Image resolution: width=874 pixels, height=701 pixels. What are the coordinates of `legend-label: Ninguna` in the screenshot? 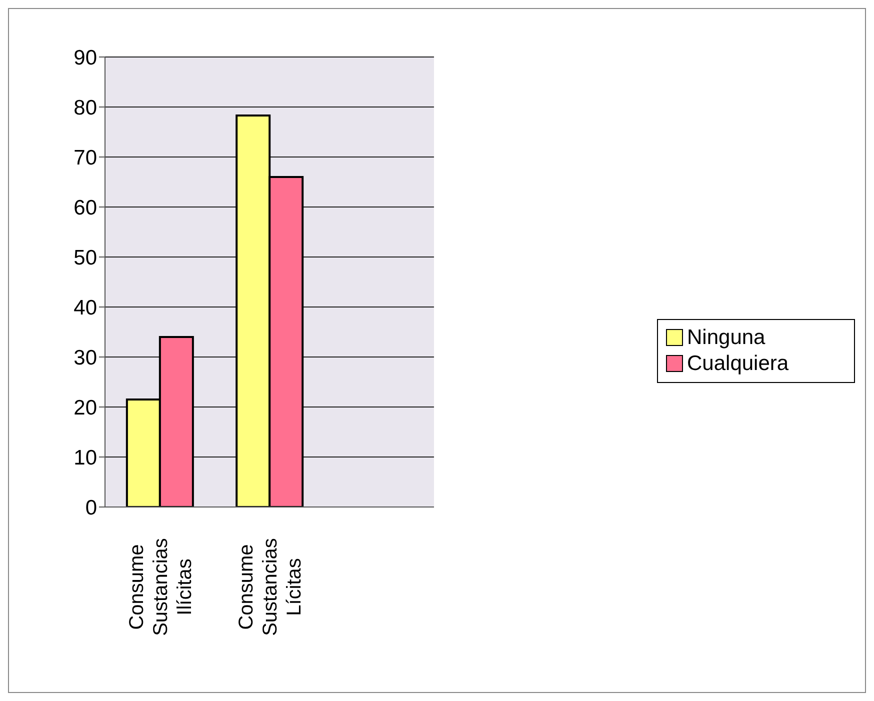 It's located at (726, 338).